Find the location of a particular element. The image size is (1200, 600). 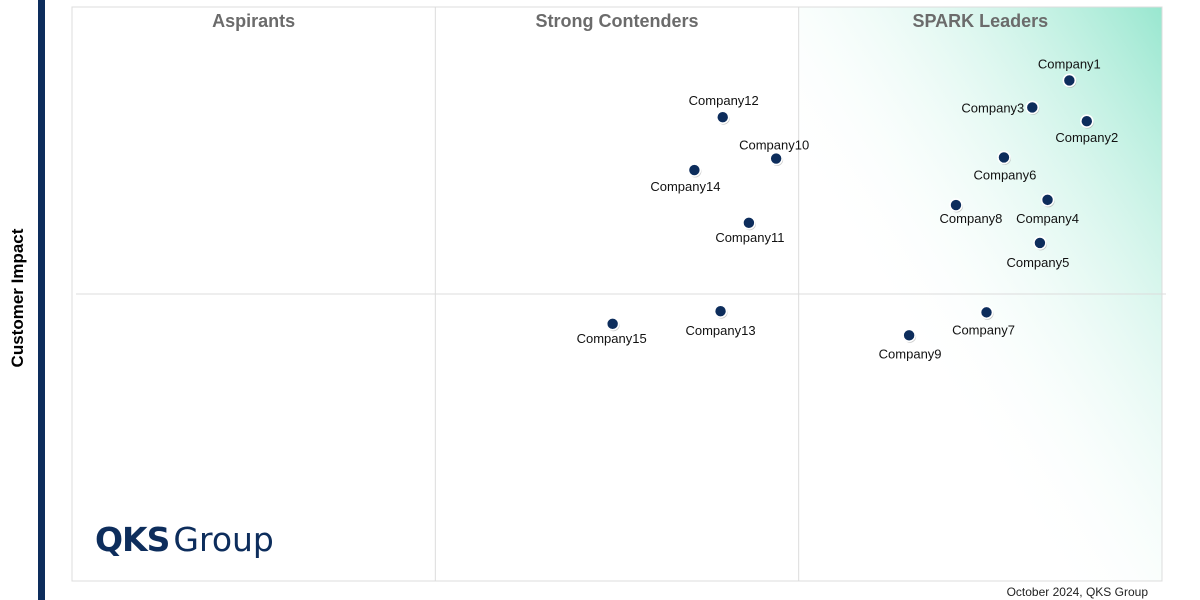

data-point: Company13 is located at coordinates (720, 321).